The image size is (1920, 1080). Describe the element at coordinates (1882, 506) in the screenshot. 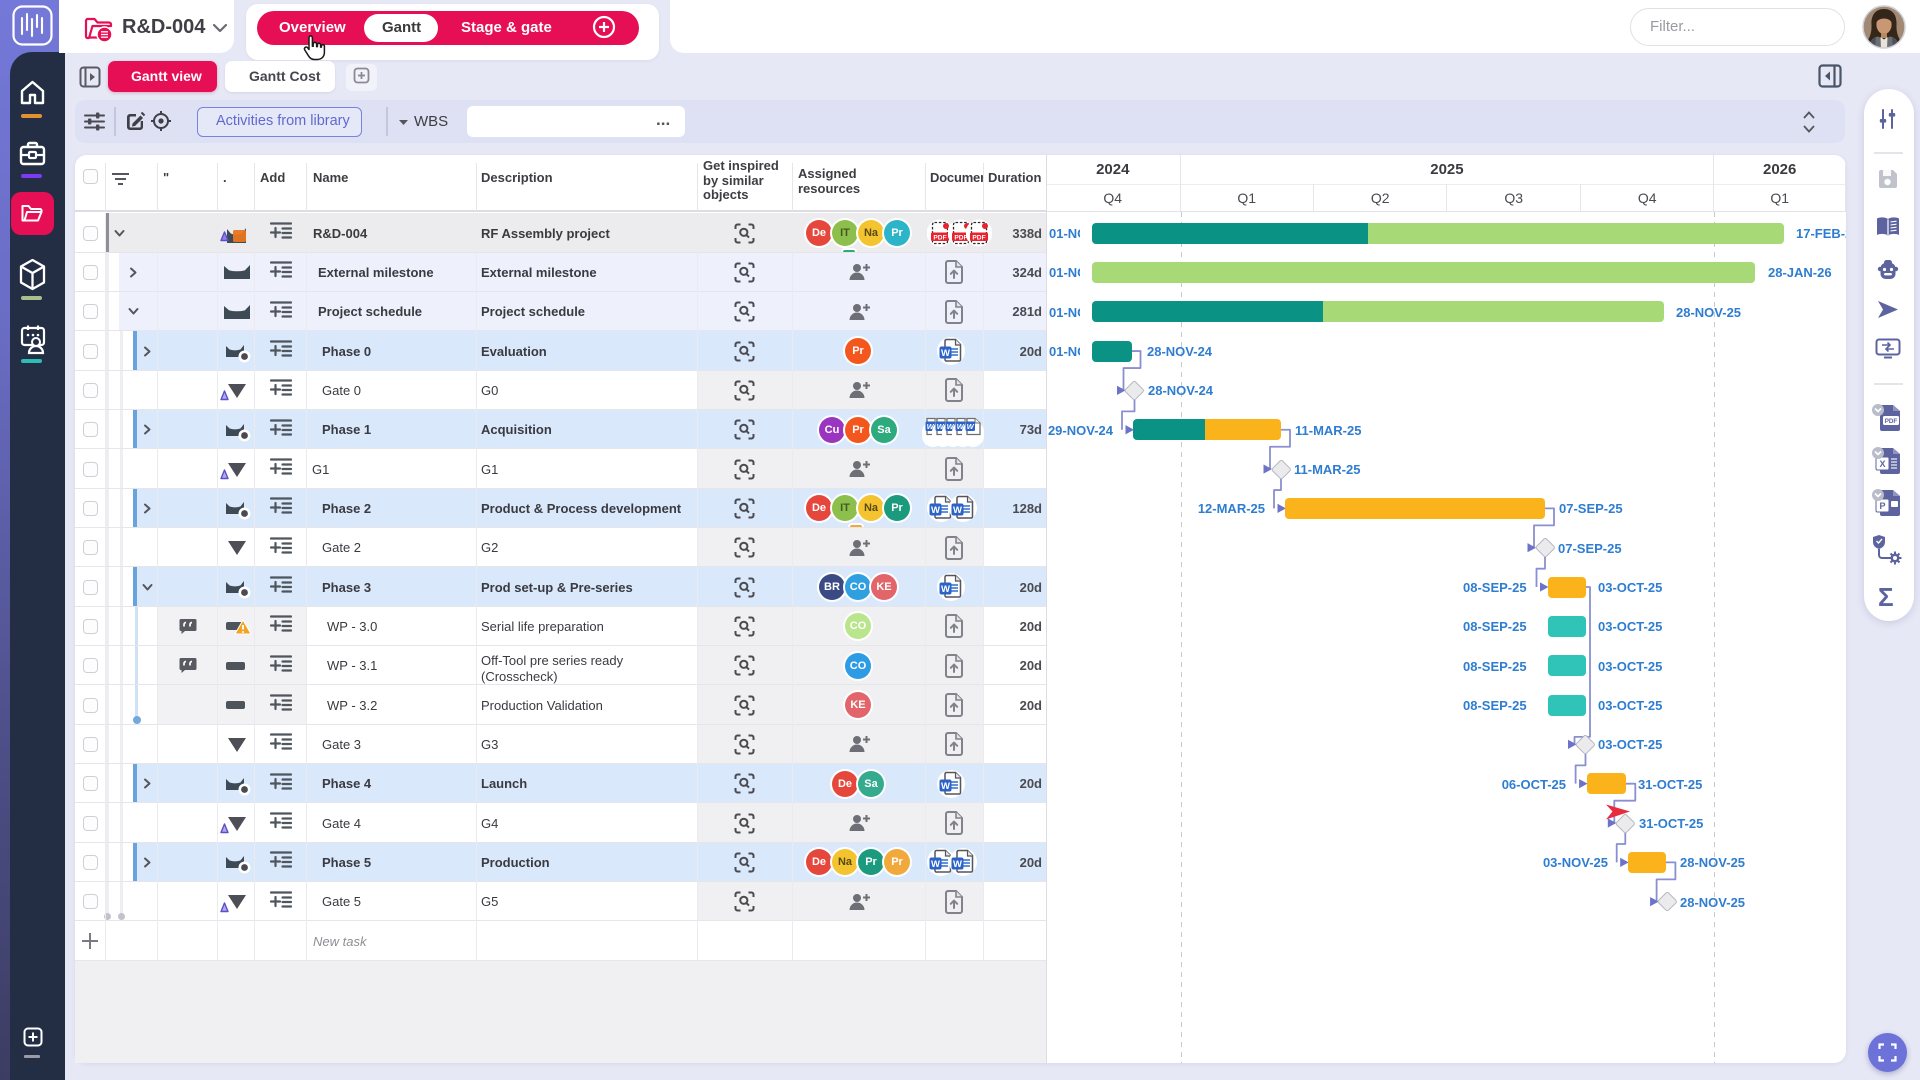

I see `svg-text: P` at that location.